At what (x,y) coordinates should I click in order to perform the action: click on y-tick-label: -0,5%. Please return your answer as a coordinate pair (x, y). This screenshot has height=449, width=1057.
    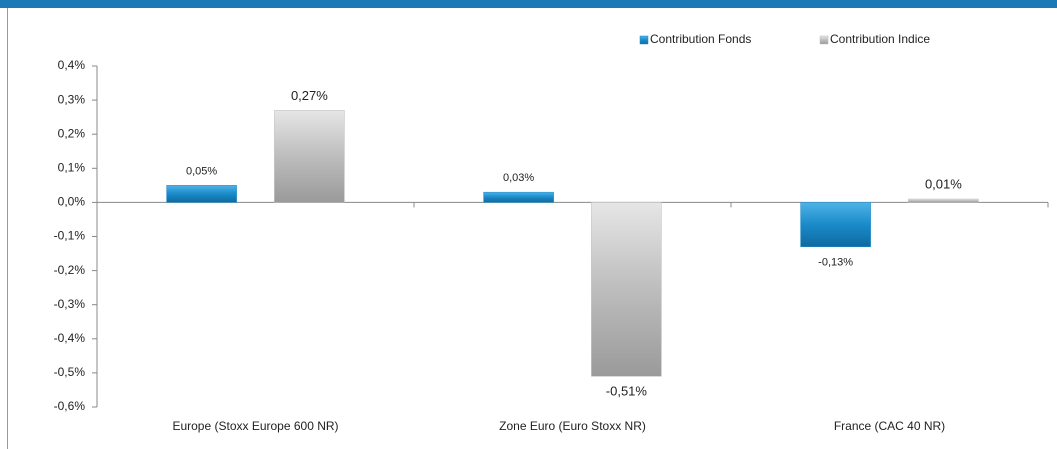
    Looking at the image, I should click on (70, 372).